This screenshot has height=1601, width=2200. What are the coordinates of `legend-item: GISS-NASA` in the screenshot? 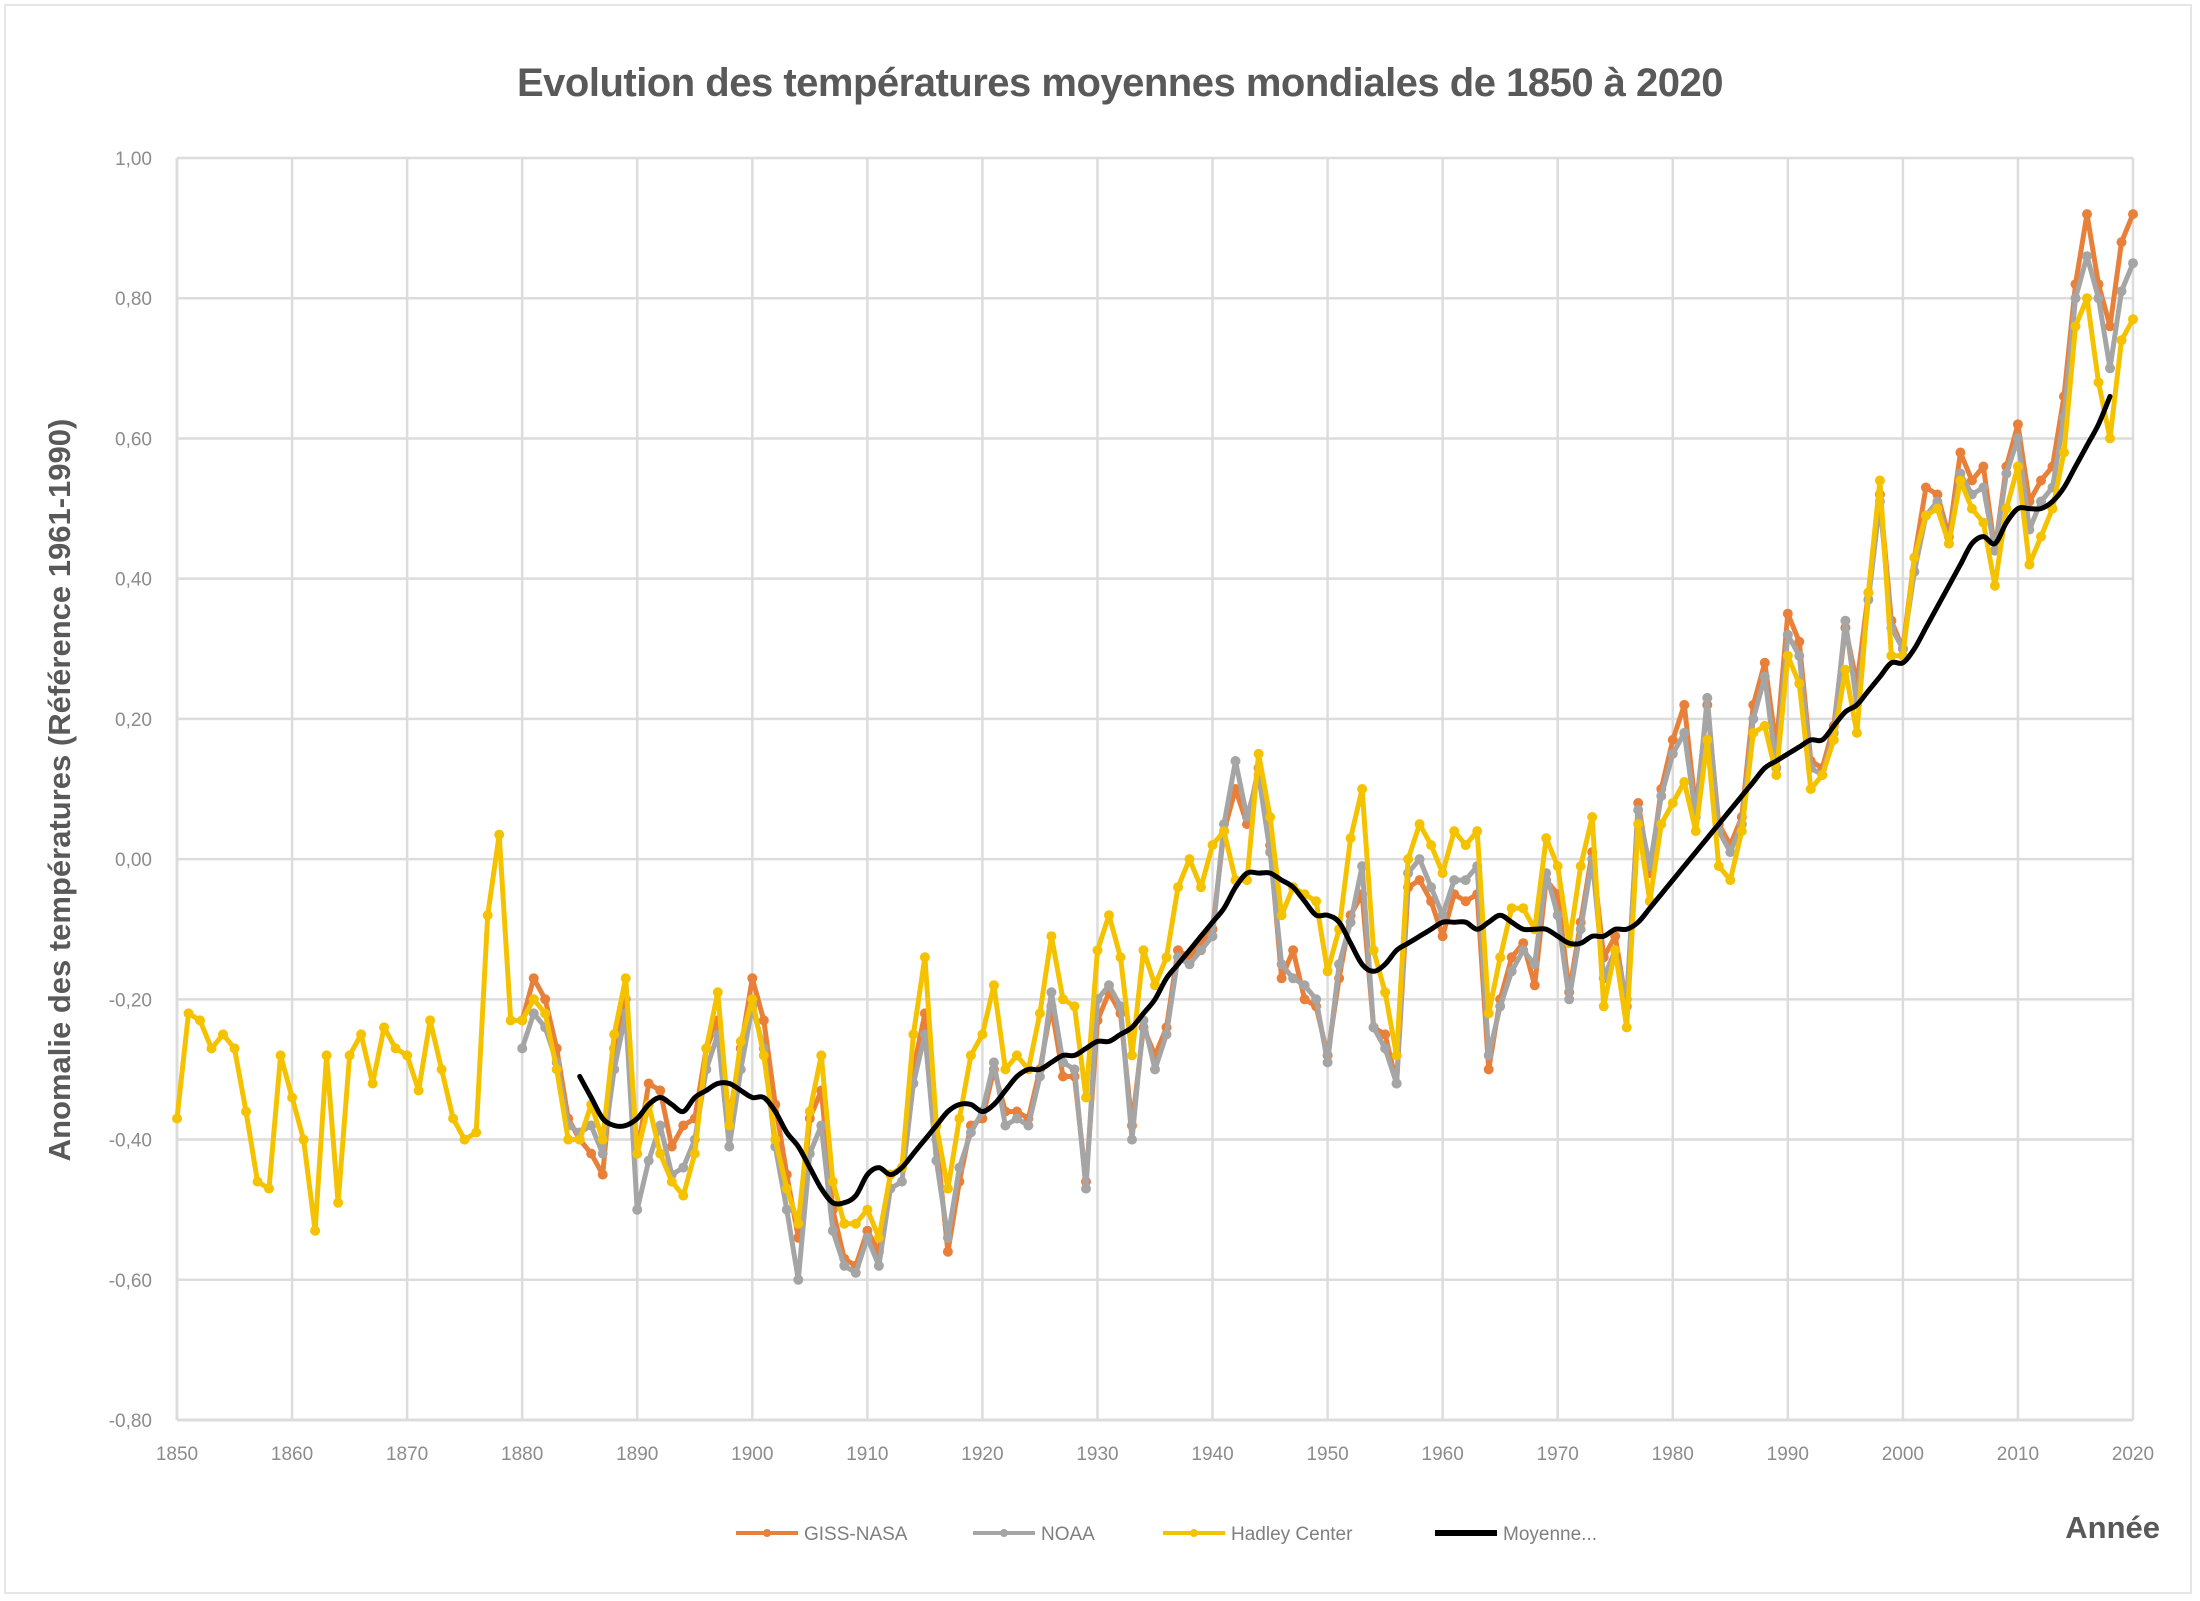 It's located at (822, 1534).